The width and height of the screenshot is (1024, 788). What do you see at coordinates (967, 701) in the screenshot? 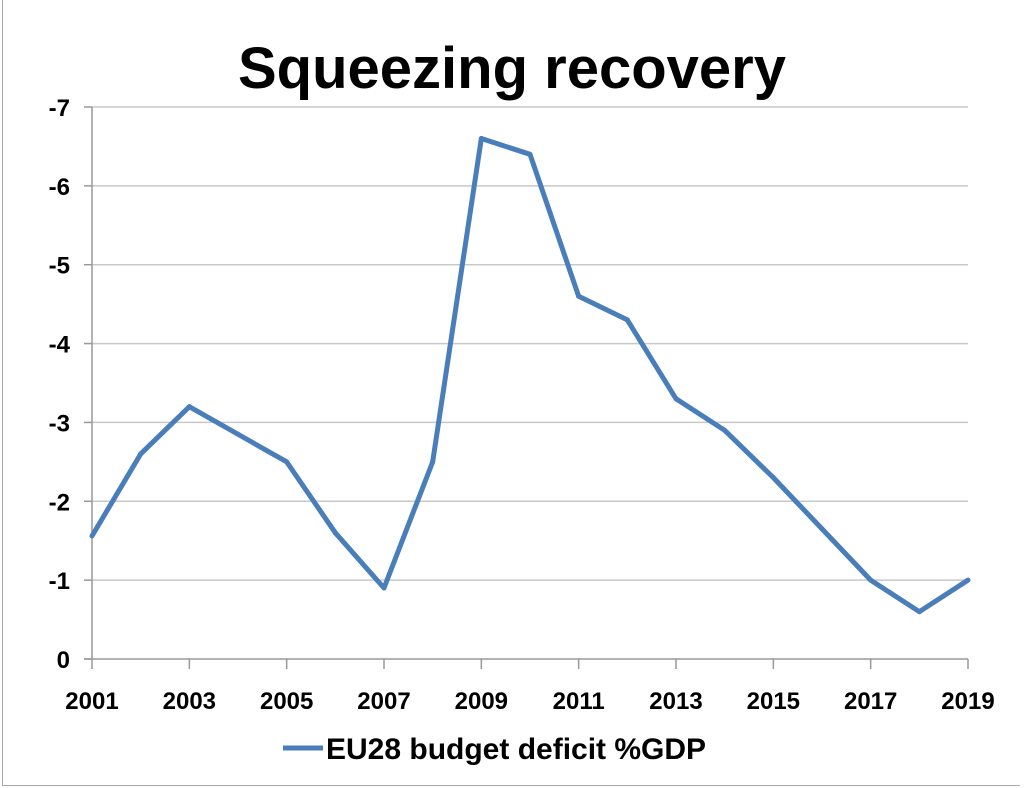
I see `x-tick-label: 2019` at bounding box center [967, 701].